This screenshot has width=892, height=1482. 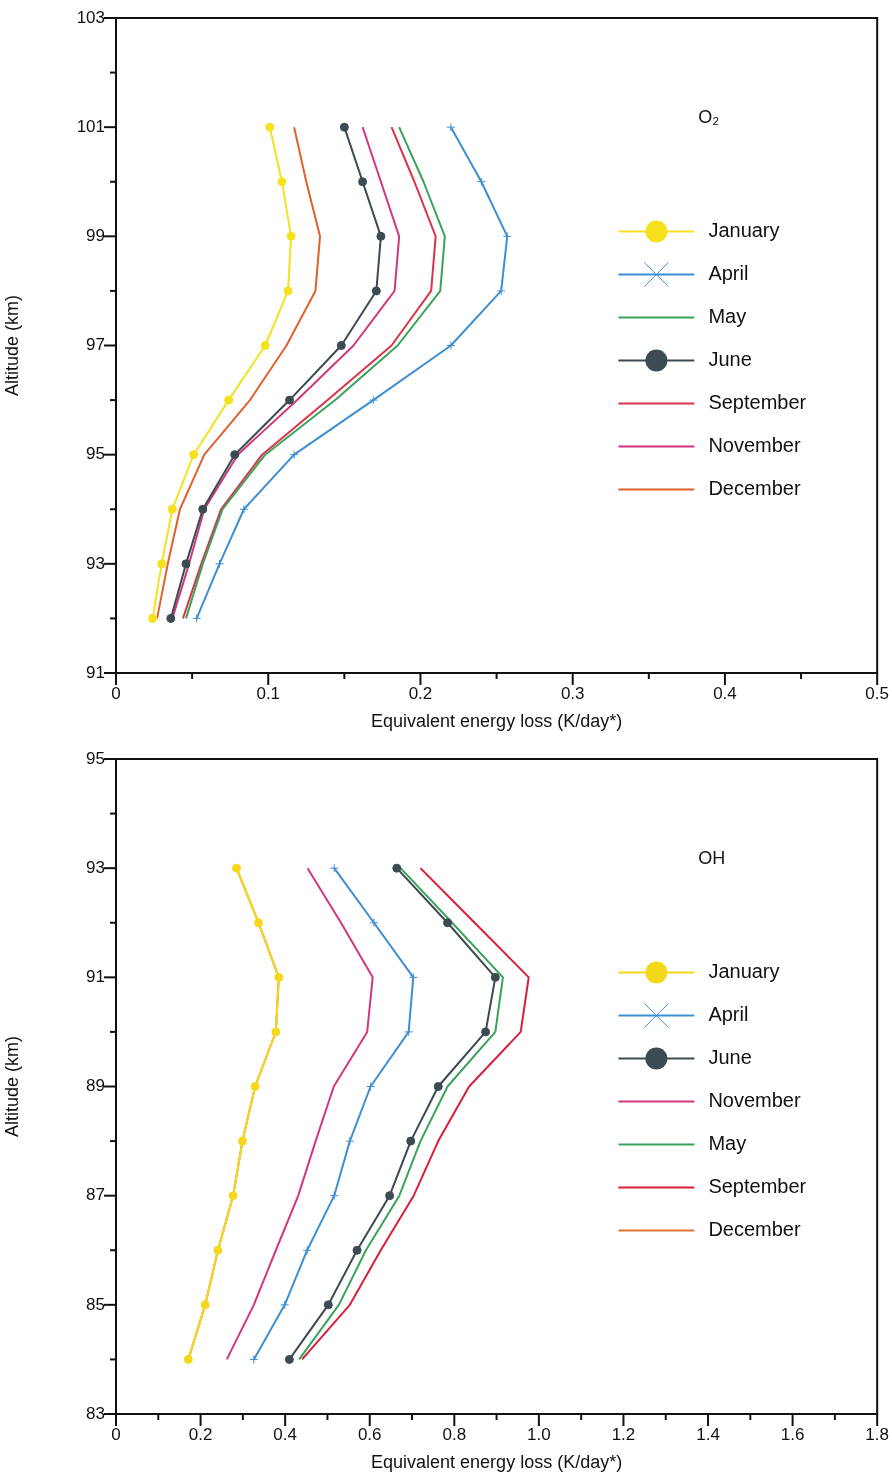 What do you see at coordinates (95, 1086) in the screenshot?
I see `y-tick-label: 89` at bounding box center [95, 1086].